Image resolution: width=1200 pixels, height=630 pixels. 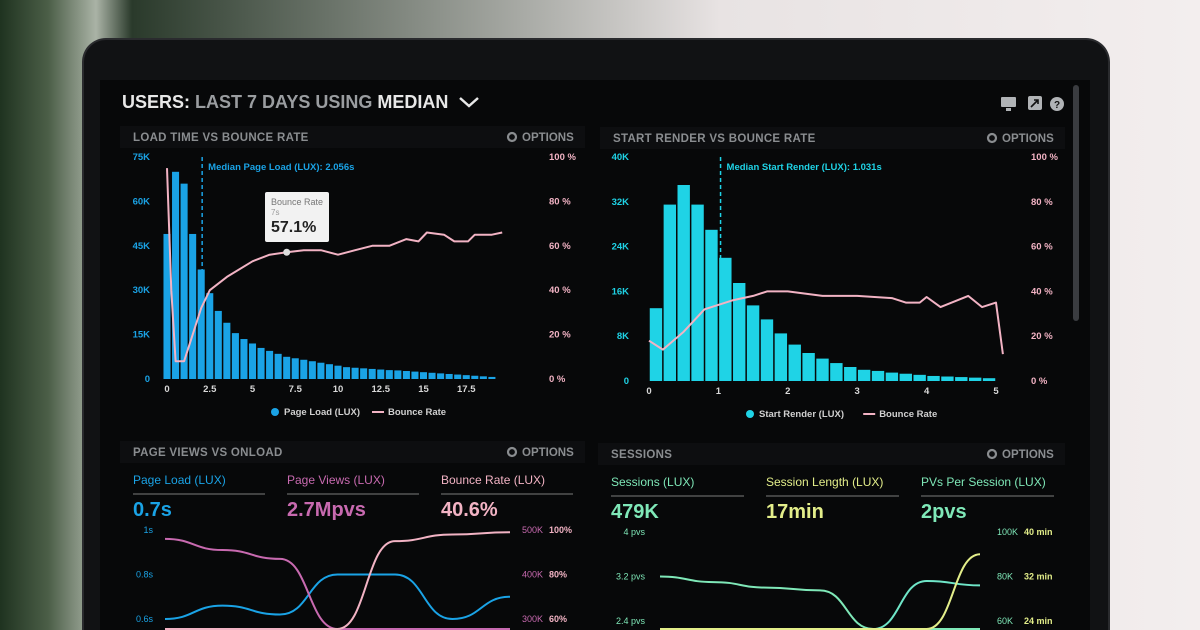 What do you see at coordinates (626, 381) in the screenshot?
I see `y-tick-label: 0` at bounding box center [626, 381].